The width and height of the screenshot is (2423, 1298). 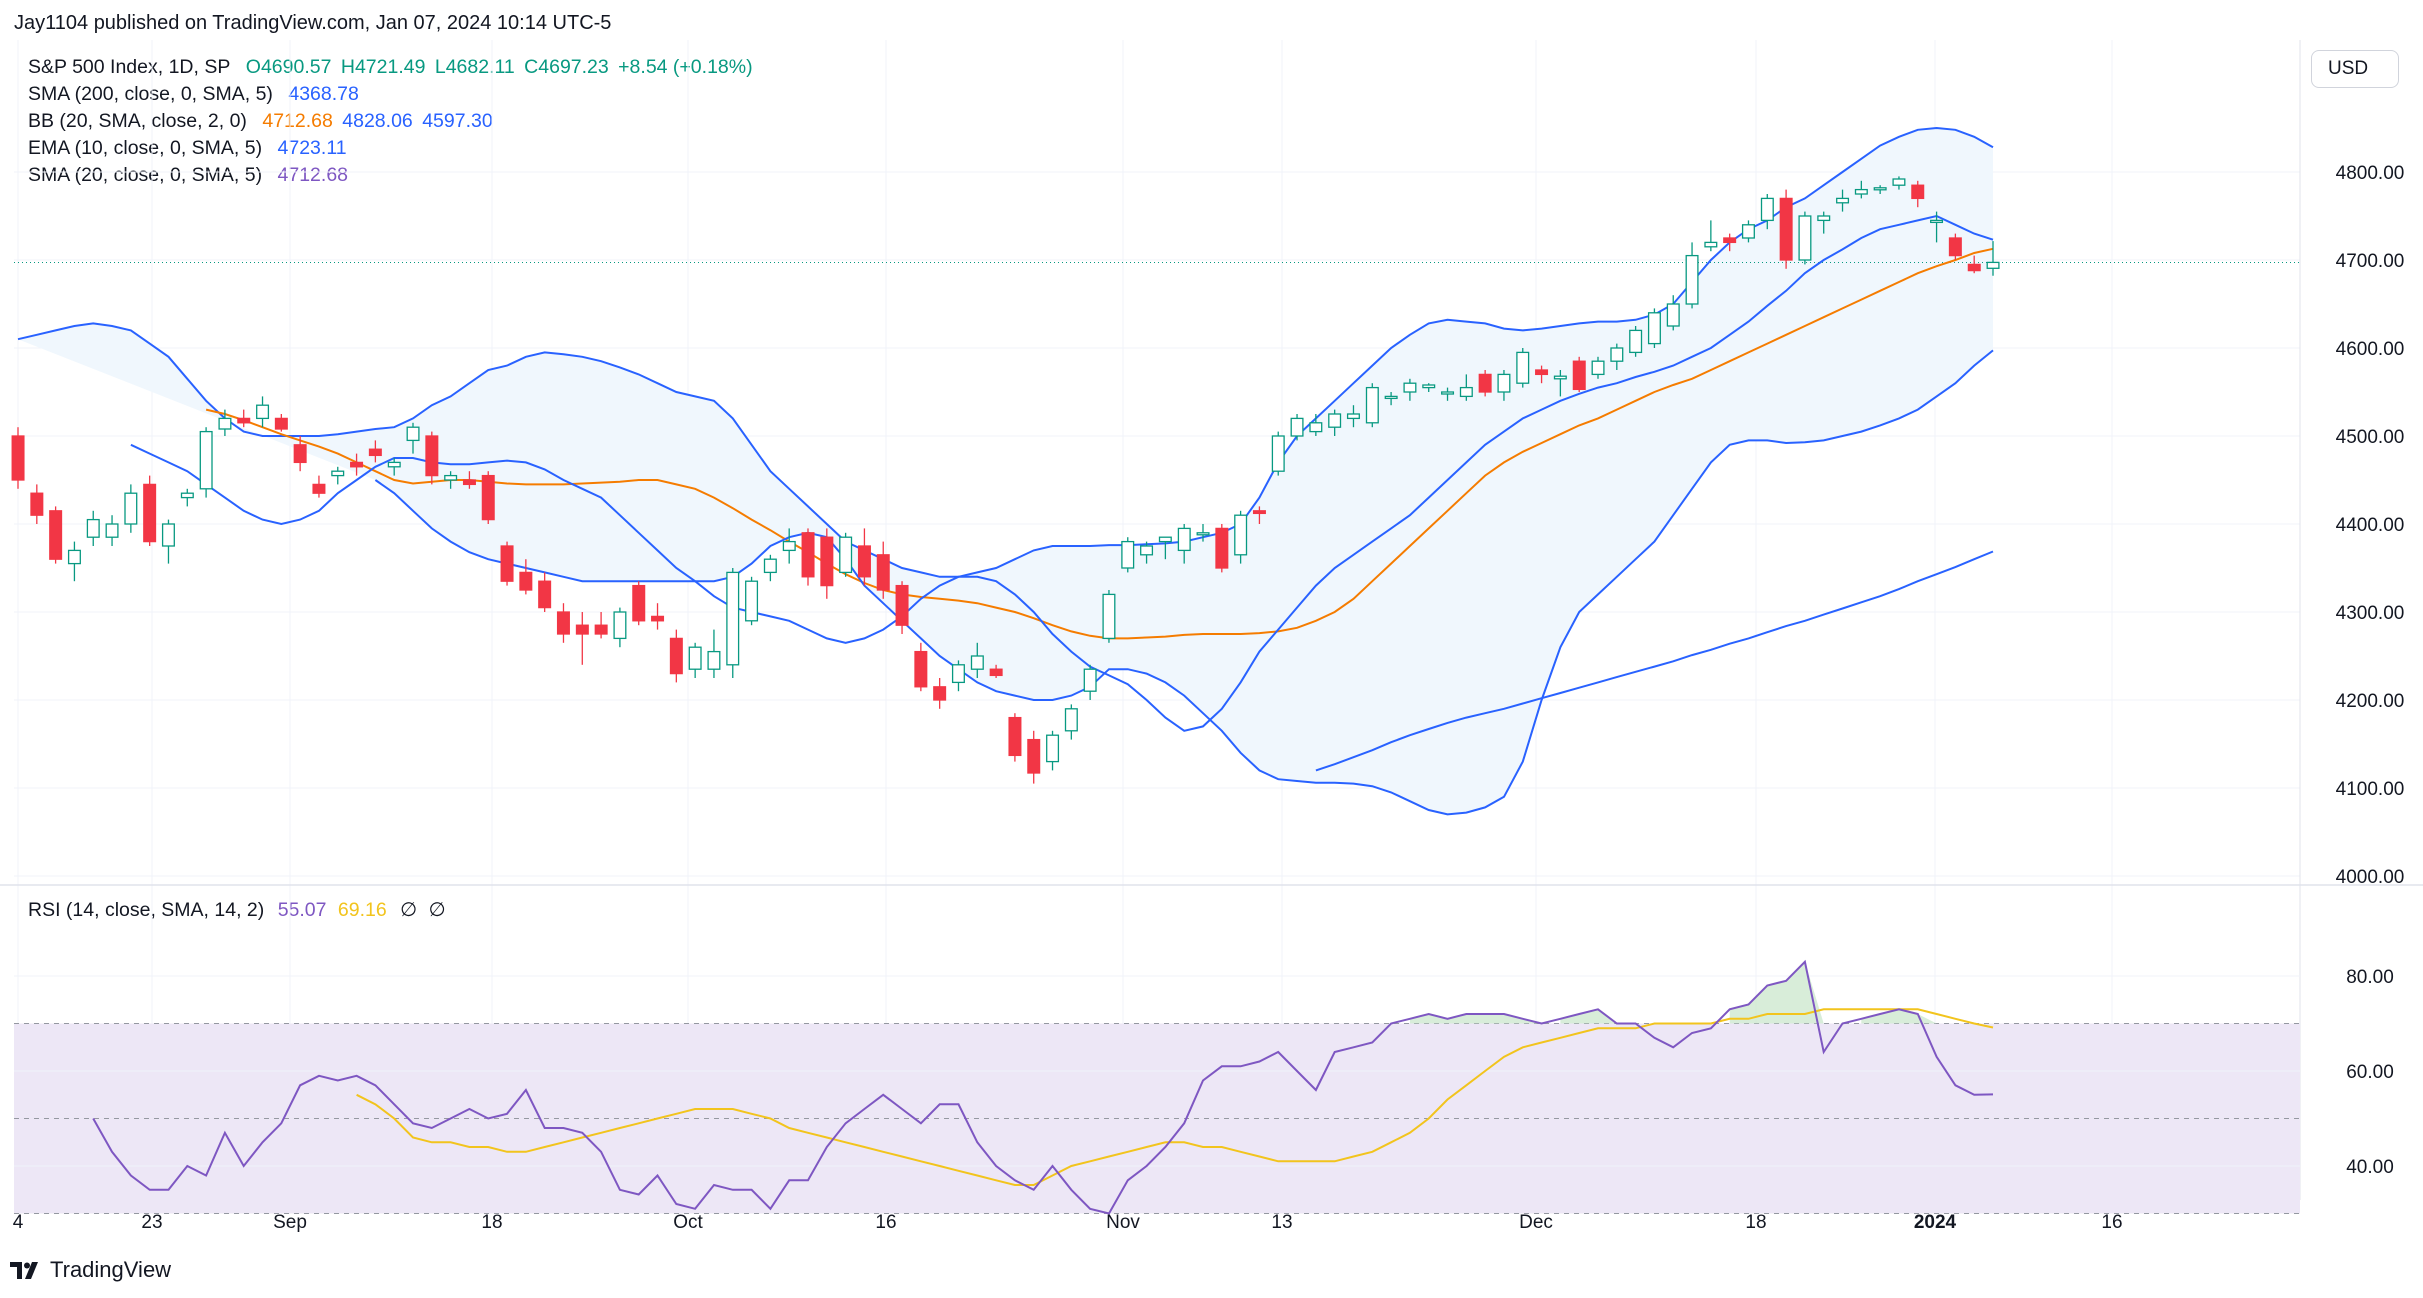 I want to click on sma20-row: SMA (20, close, 0, SMA, 5) 4712.68, so click(x=392, y=175).